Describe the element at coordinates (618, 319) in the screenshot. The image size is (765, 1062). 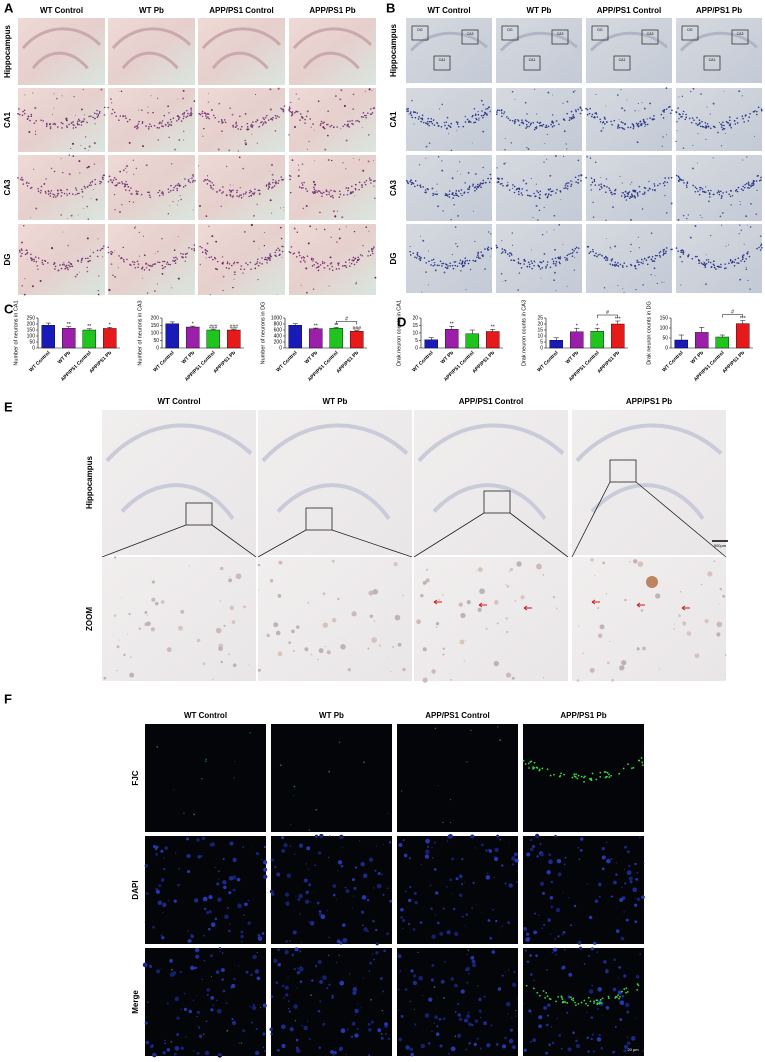
I see `significance: ***` at that location.